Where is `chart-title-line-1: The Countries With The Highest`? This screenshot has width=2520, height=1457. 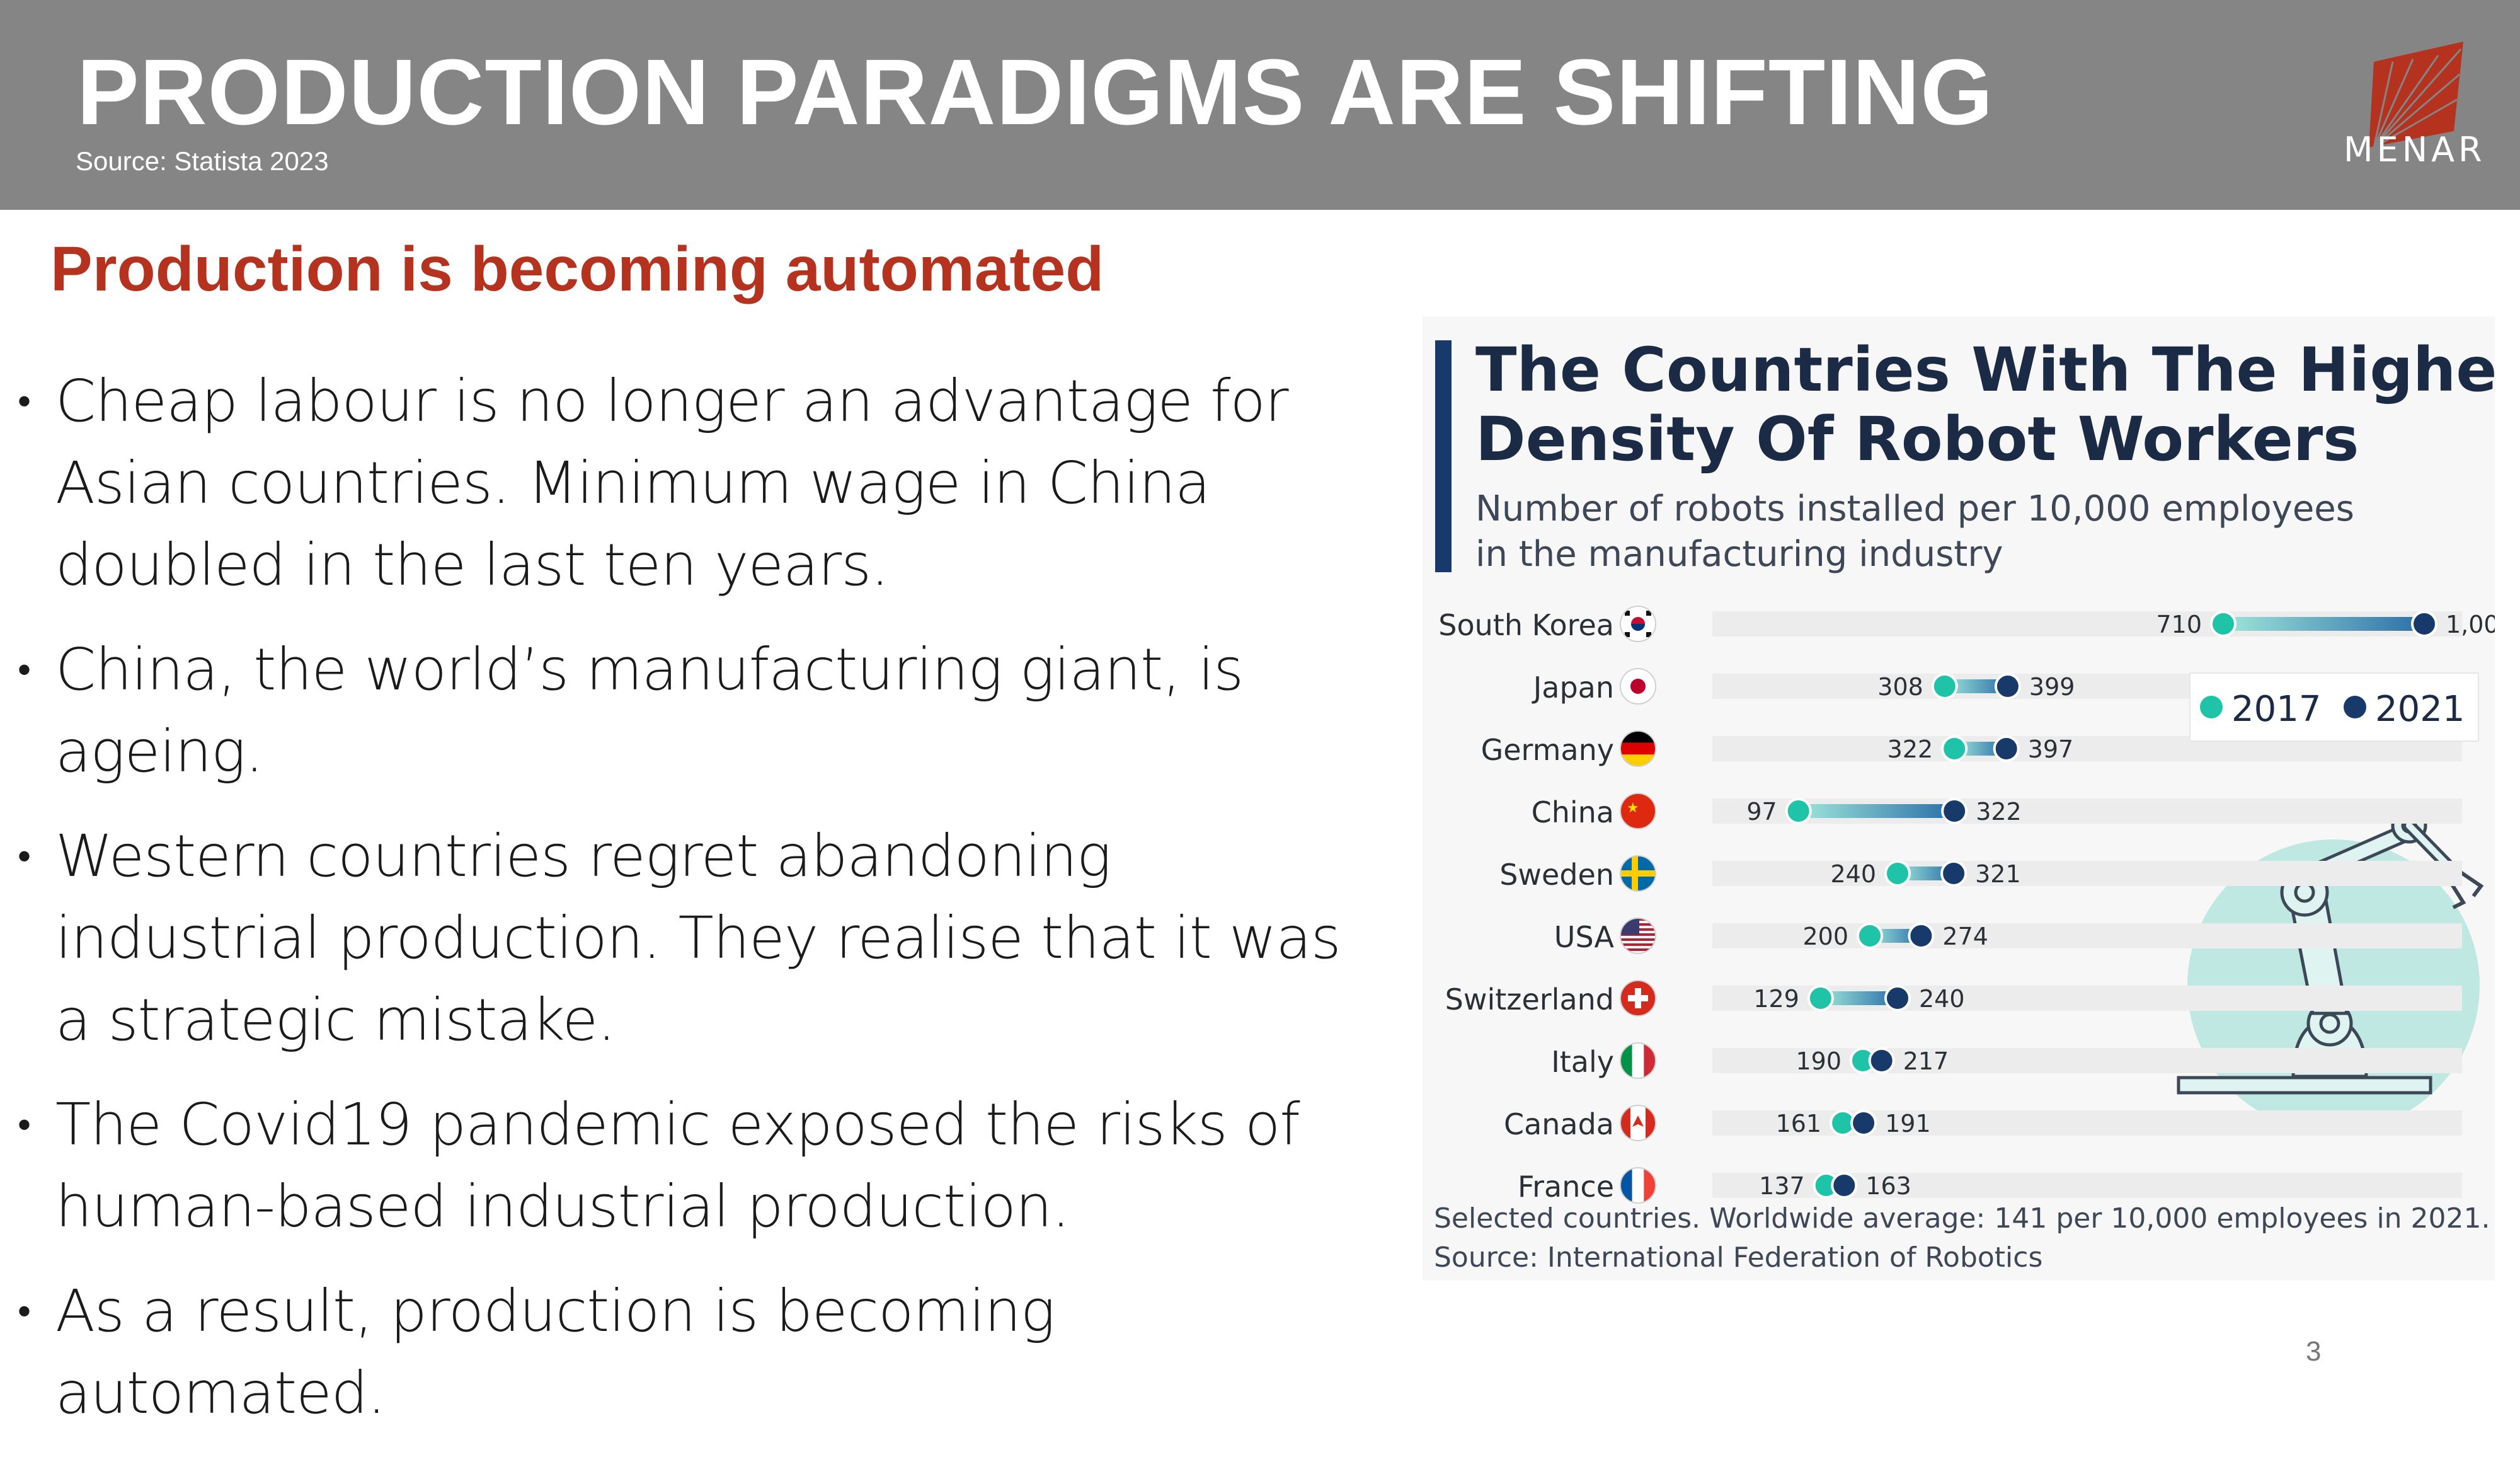
chart-title-line-1: The Countries With The Highest is located at coordinates (1985, 370).